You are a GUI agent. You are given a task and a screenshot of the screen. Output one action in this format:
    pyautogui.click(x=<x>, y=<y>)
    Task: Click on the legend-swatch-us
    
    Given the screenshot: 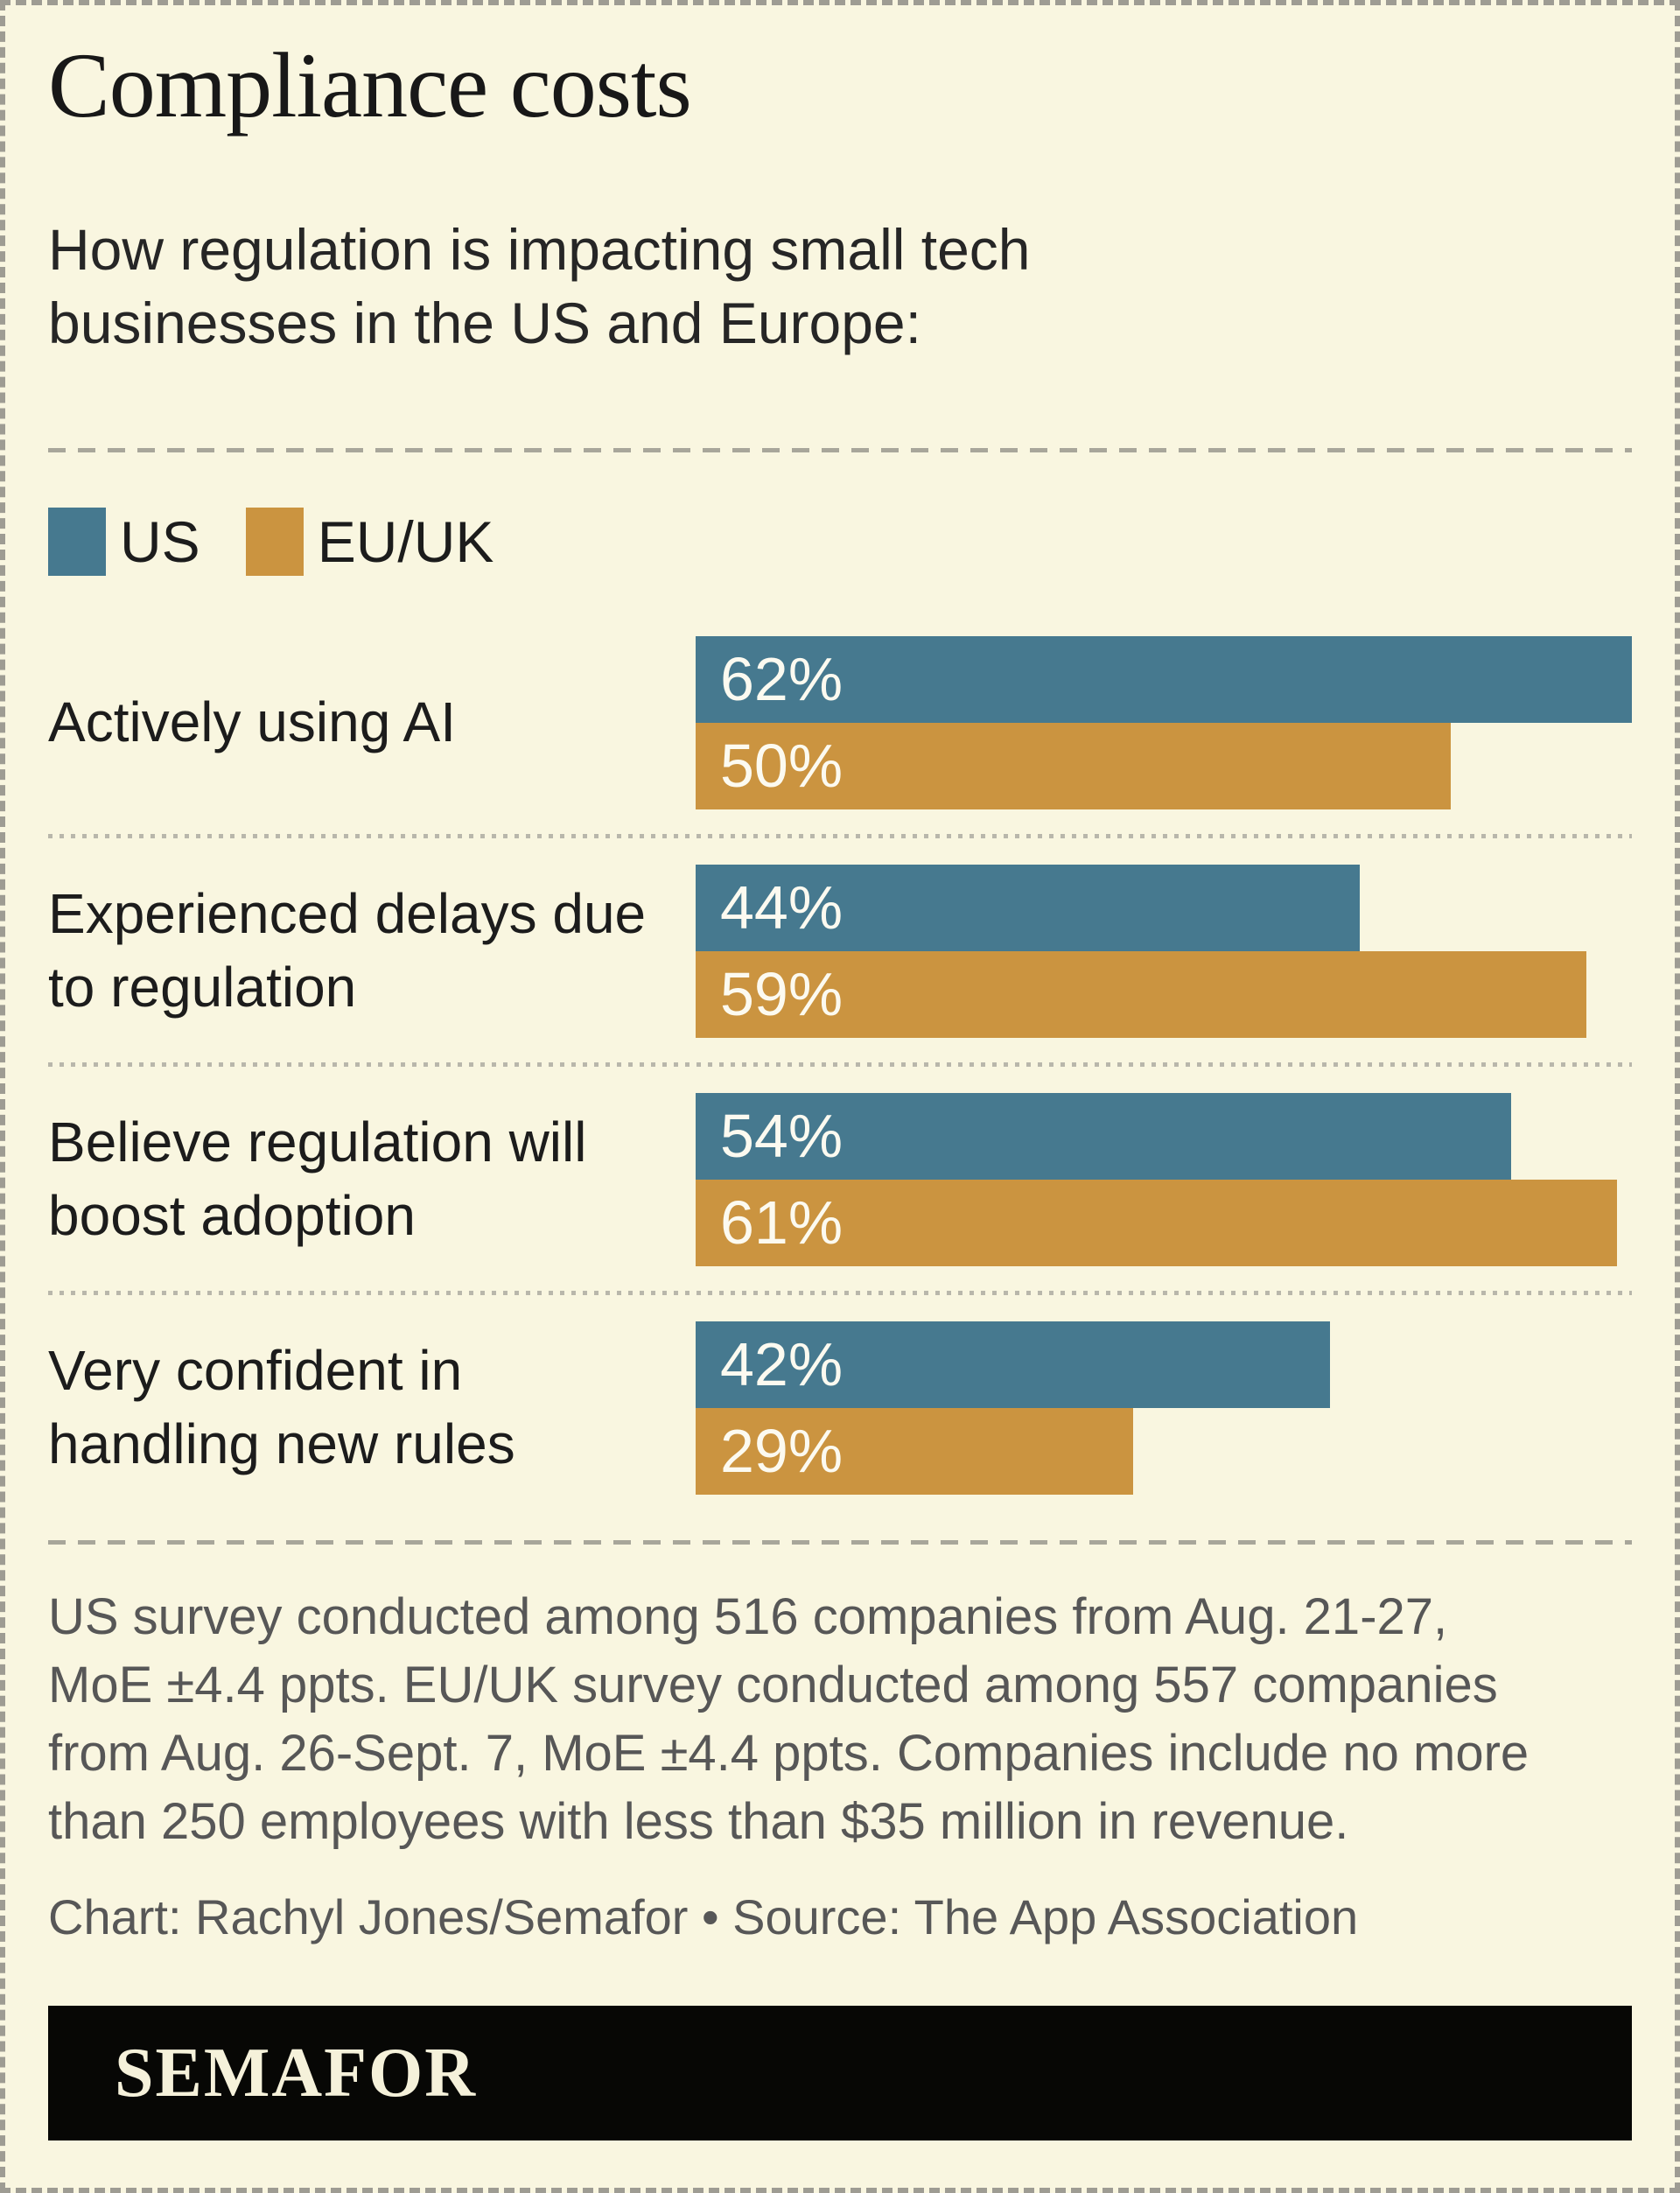 What is the action you would take?
    pyautogui.click(x=77, y=541)
    